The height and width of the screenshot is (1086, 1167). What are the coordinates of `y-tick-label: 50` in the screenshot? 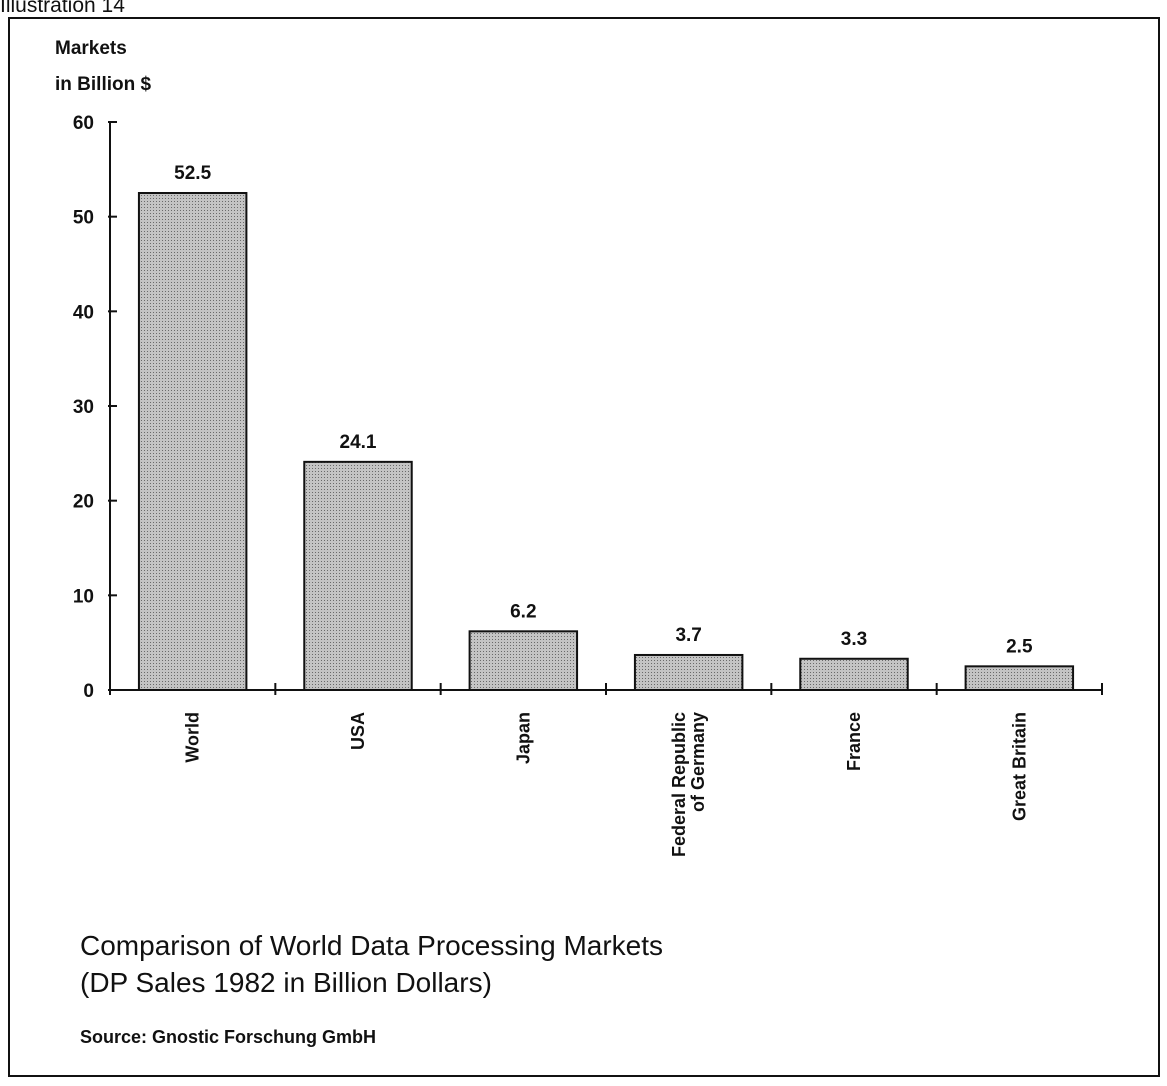 It's located at (83, 218).